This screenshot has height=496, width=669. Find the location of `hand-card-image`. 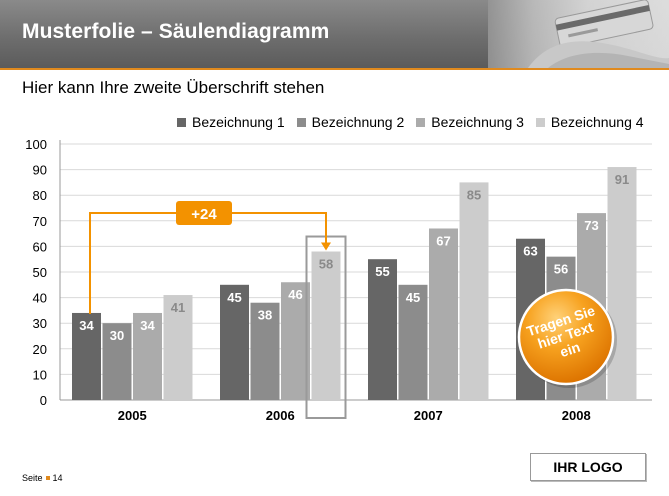

hand-card-image is located at coordinates (578, 34).